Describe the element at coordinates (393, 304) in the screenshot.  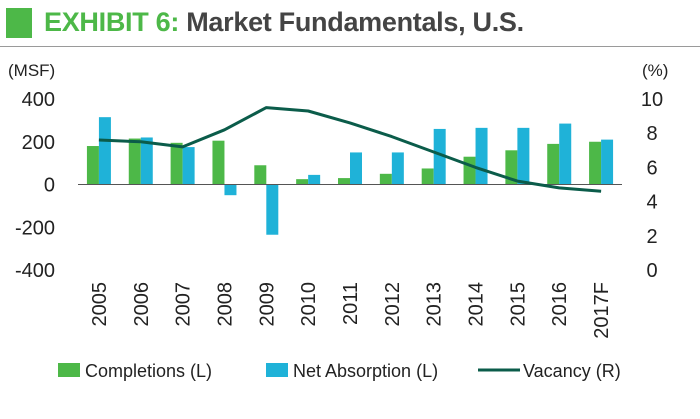
I see `category-label: 2012` at that location.